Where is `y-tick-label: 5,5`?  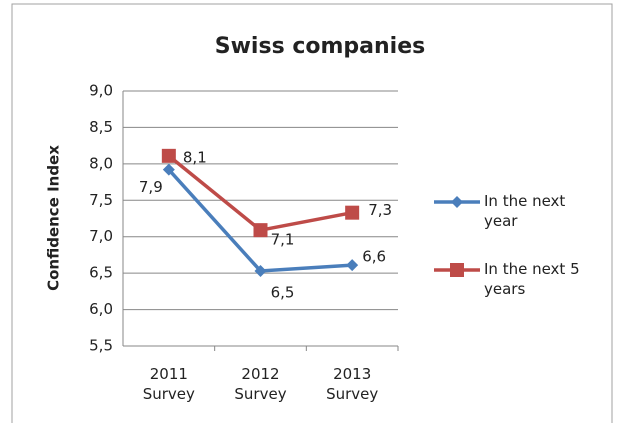 y-tick-label: 5,5 is located at coordinates (101, 346).